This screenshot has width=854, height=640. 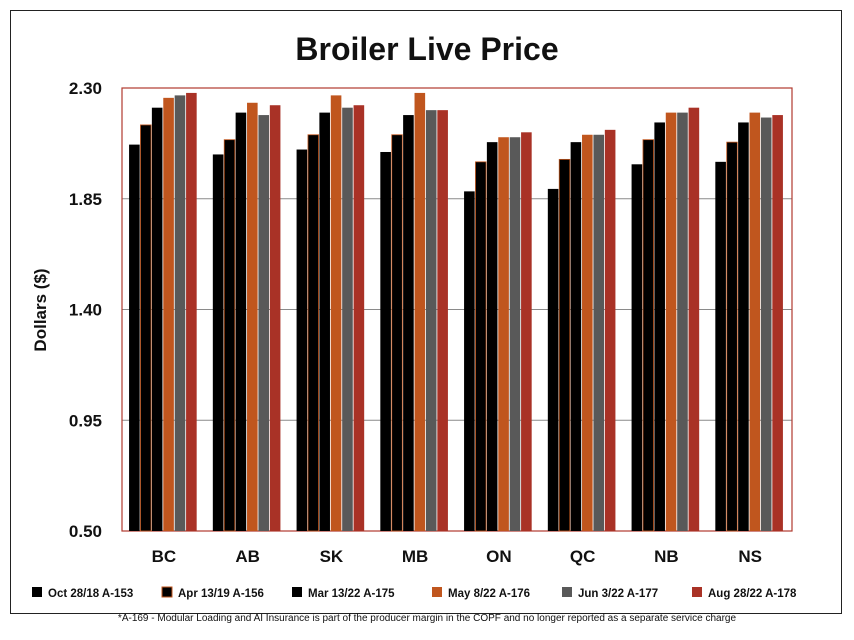 I want to click on y-tick-label: 0.50, so click(x=85, y=531).